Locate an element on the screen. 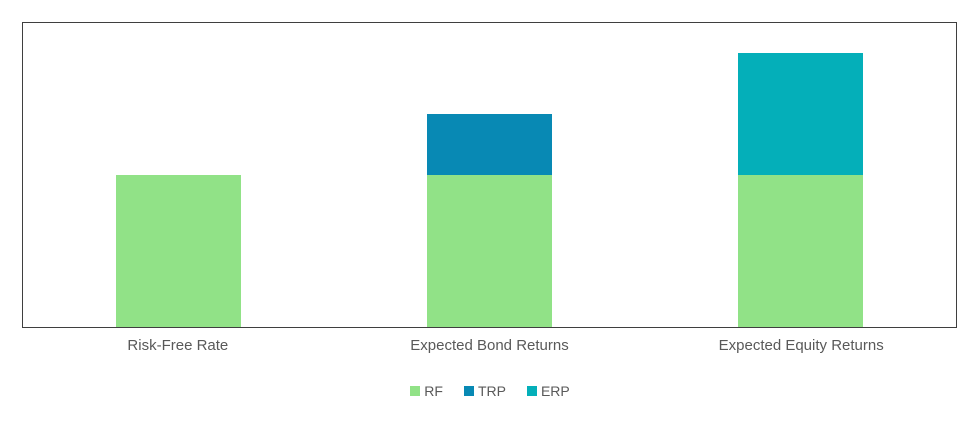 This screenshot has width=980, height=423. chart-legend: RF TRP ERP is located at coordinates (490, 391).